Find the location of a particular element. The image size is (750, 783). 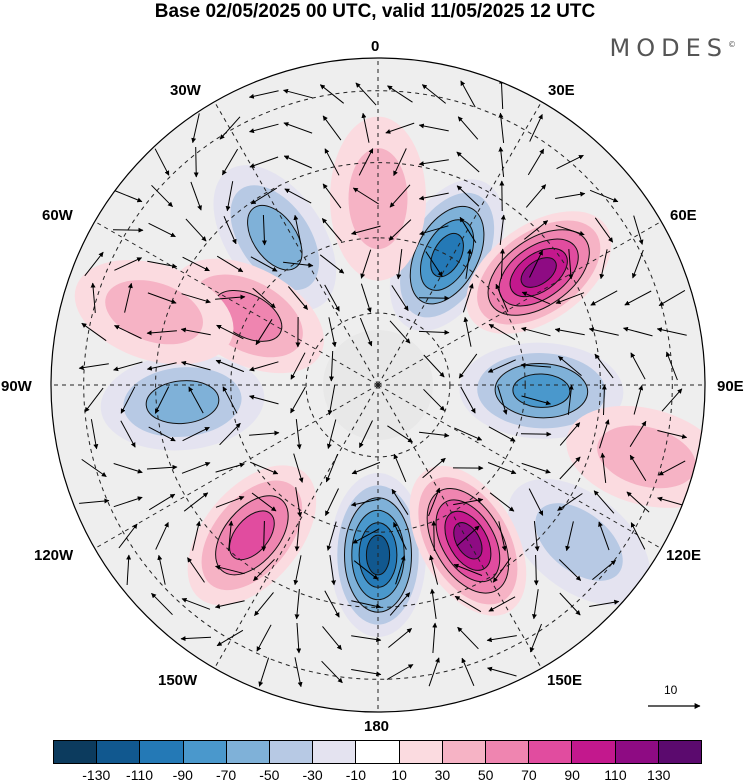

colorbar-tick-label: -70 is located at coordinates (226, 775).